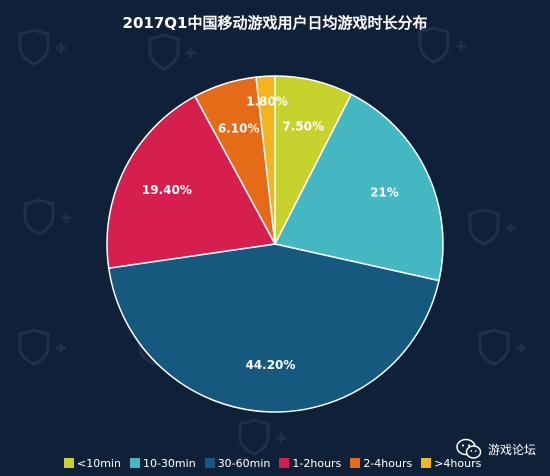 This screenshot has height=476, width=550. I want to click on legend-item: 2-4hours, so click(381, 463).